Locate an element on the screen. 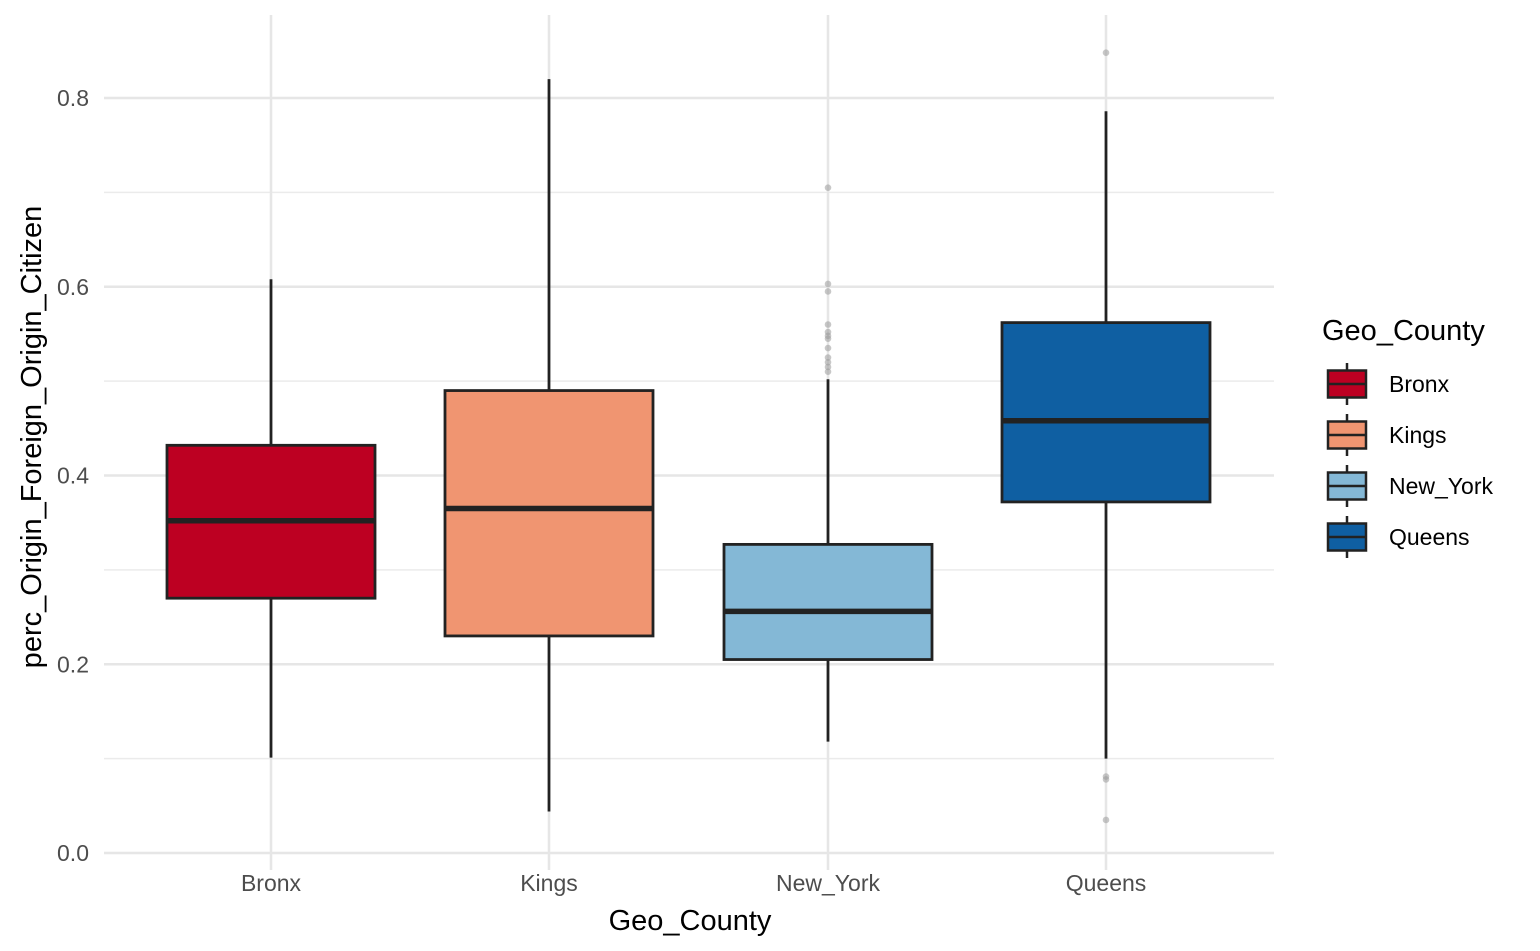 The height and width of the screenshot is (951, 1540). legend: Bronx Kings New_York Queens is located at coordinates (1409, 460).